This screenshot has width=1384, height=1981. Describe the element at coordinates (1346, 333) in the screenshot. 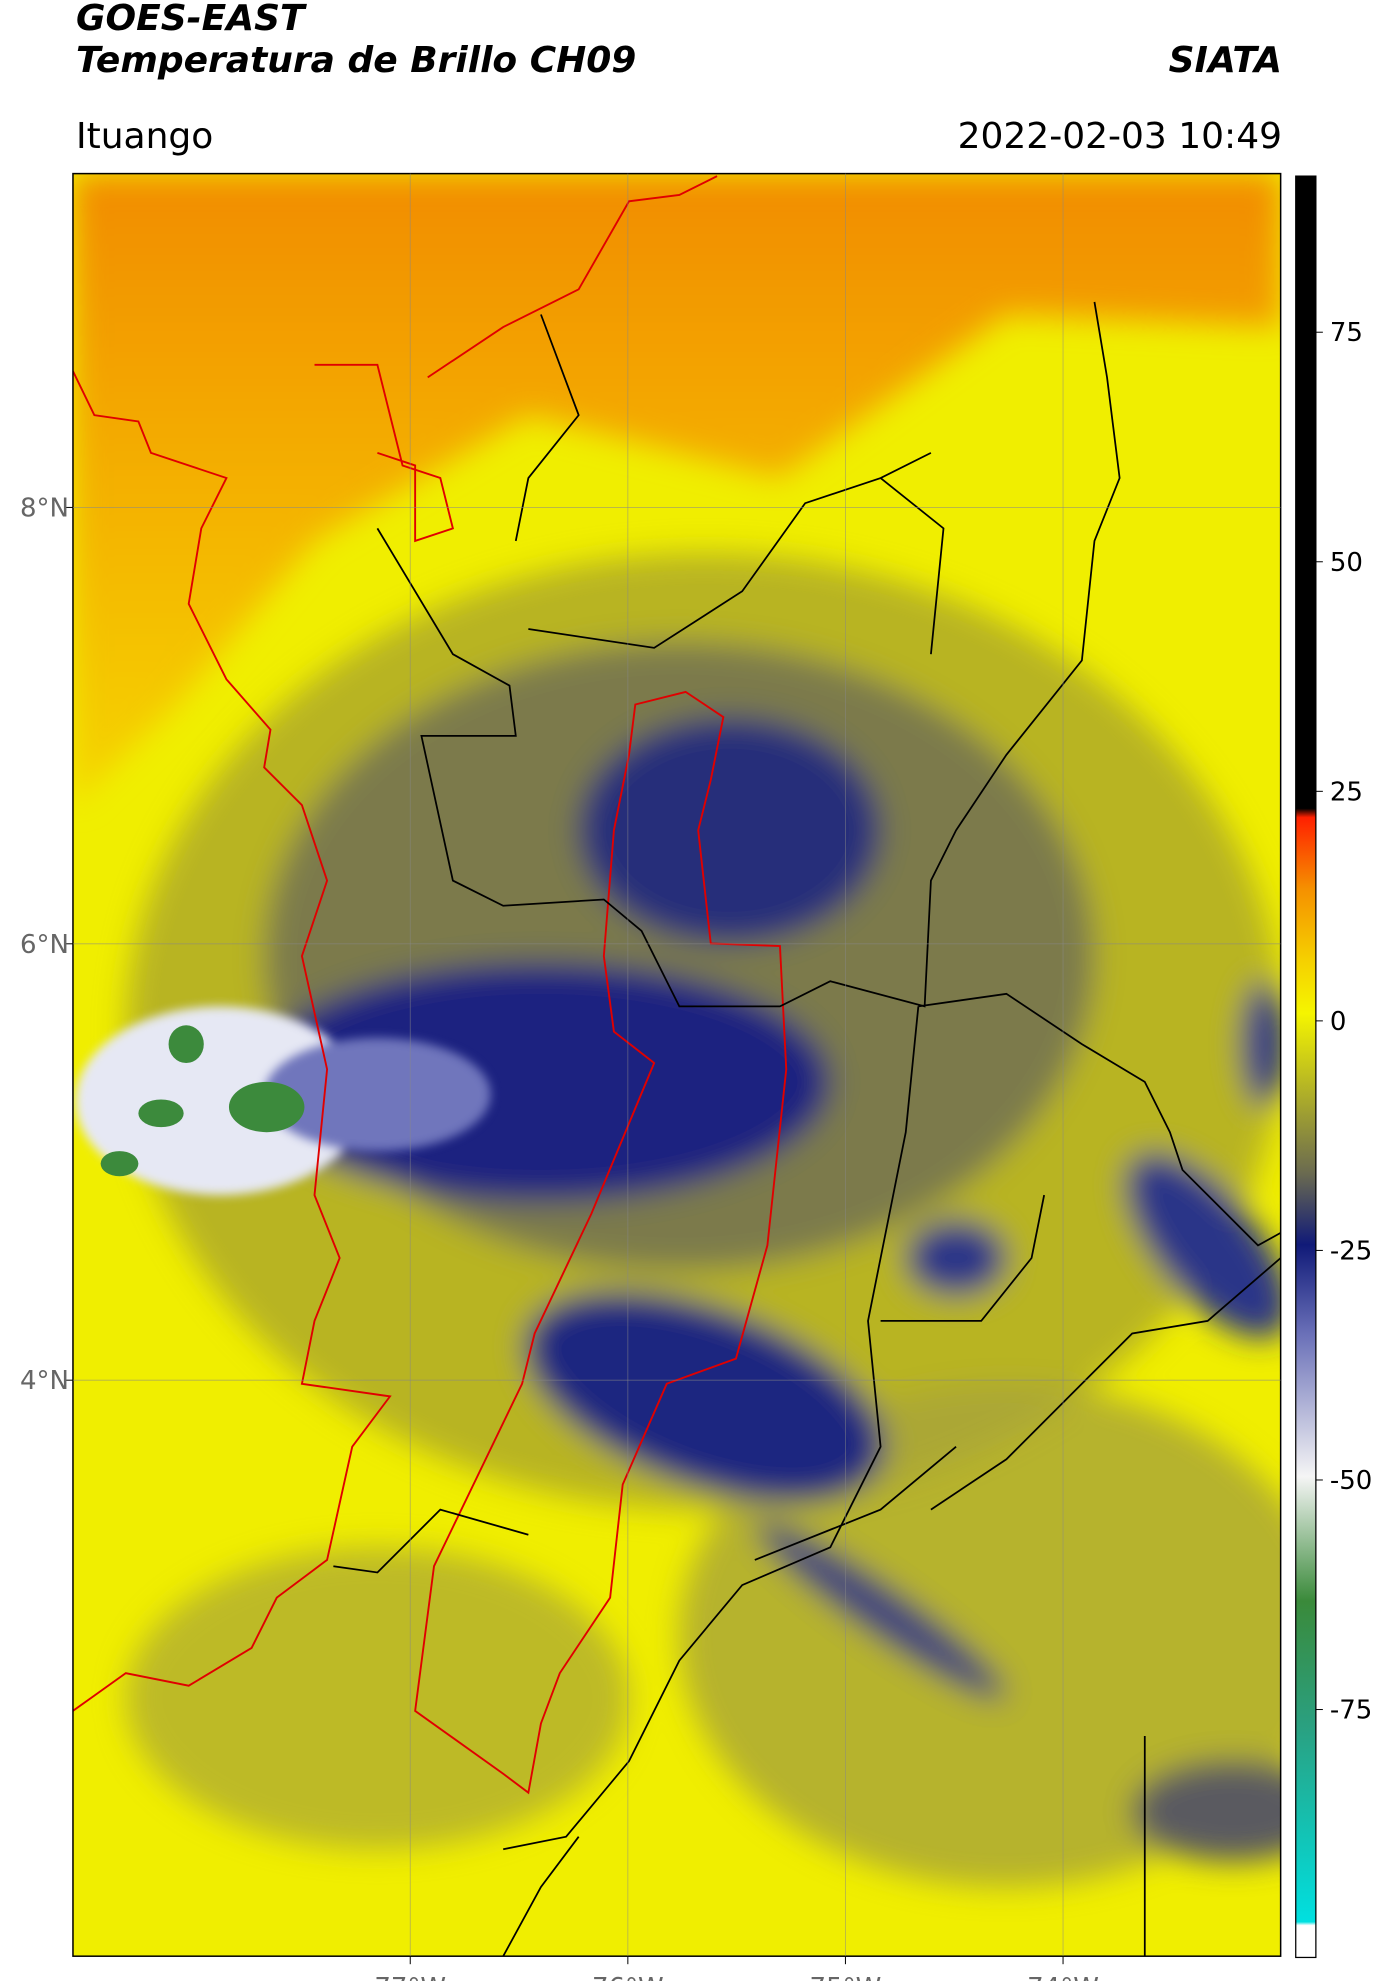

I see `colorbar-tick-label: 75` at that location.